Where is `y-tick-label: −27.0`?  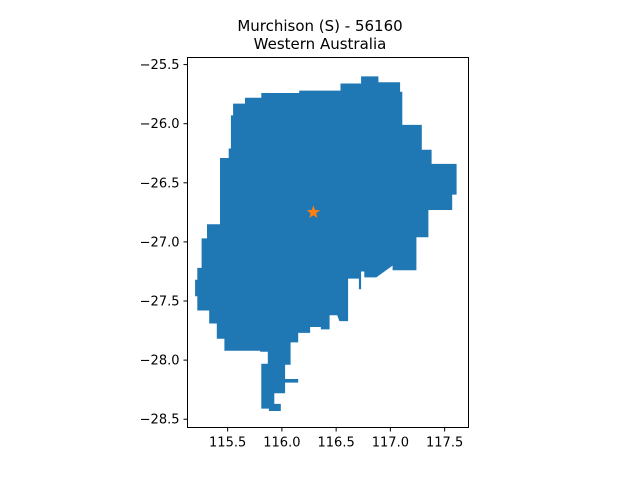 y-tick-label: −27.0 is located at coordinates (160, 242).